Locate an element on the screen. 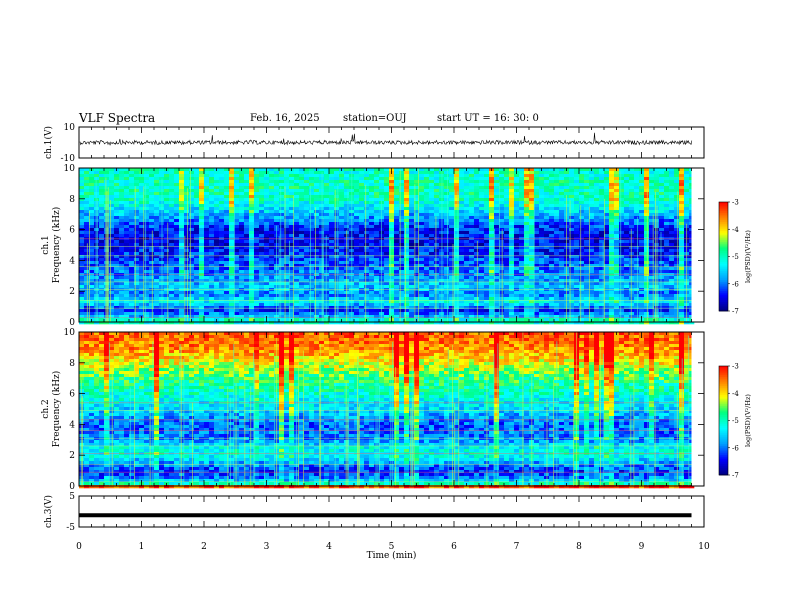 This screenshot has width=792, height=612. time-tick-label: 9 is located at coordinates (642, 547).